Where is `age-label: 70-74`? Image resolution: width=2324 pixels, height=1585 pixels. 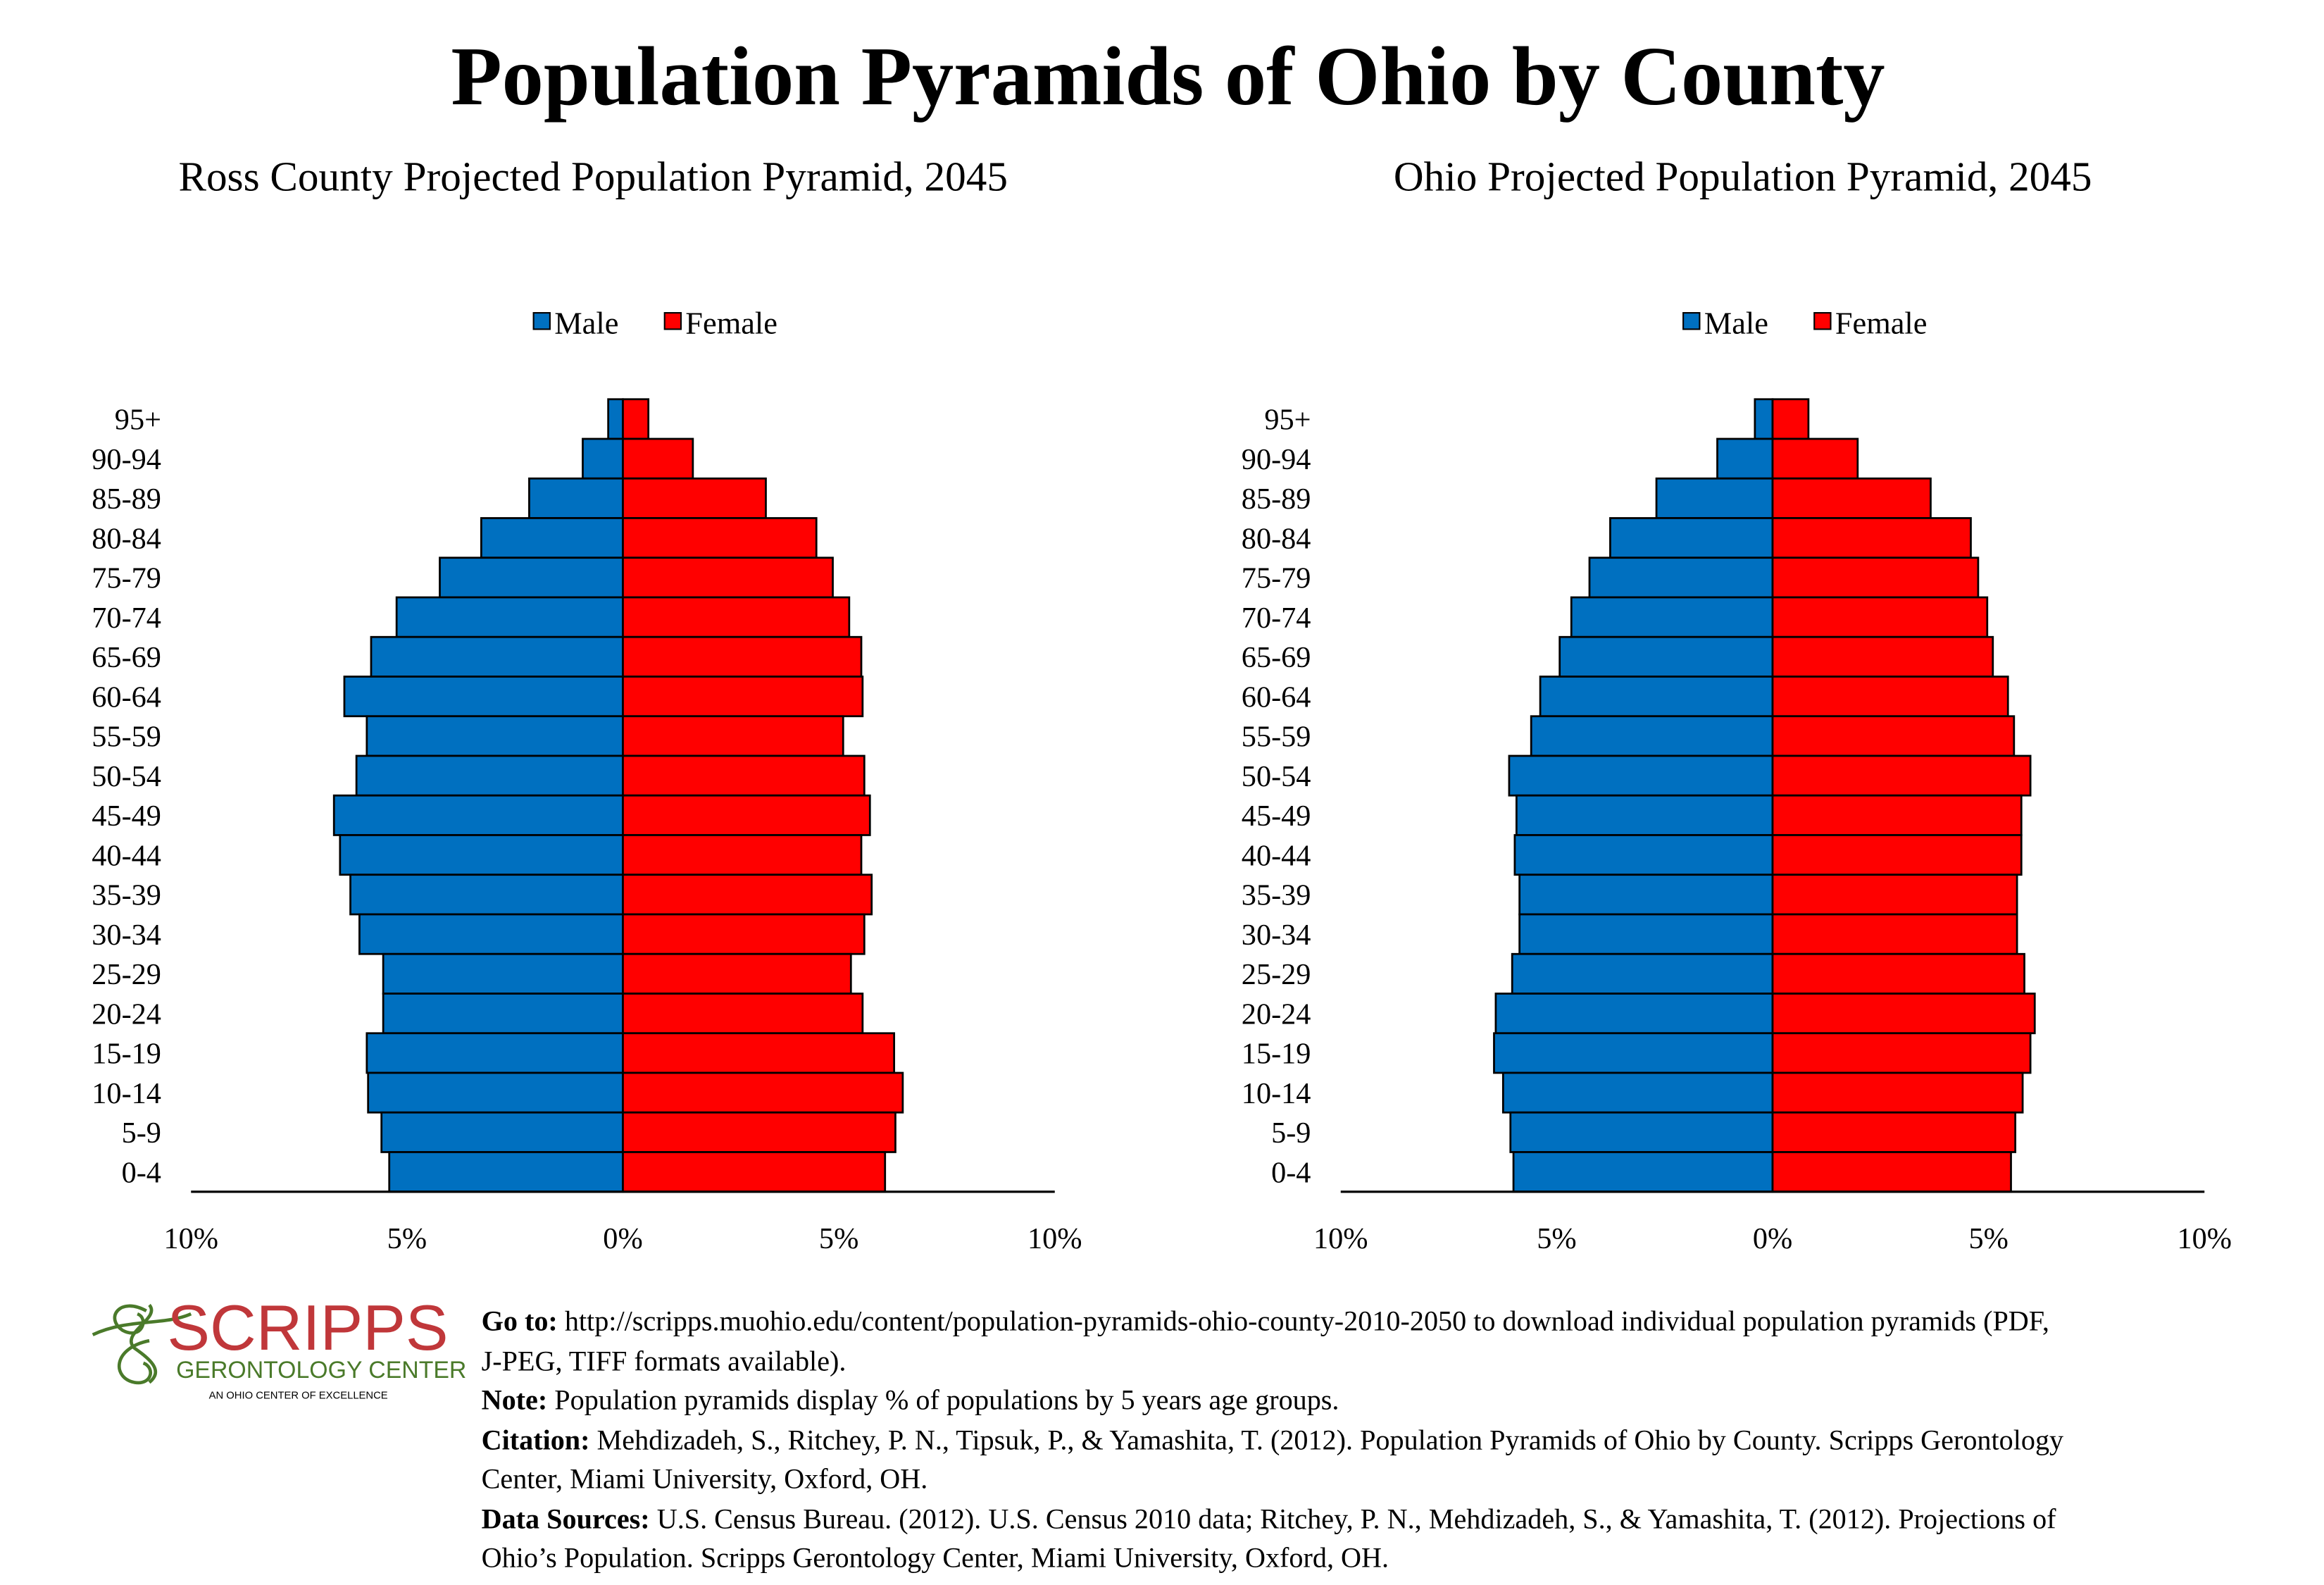
age-label: 70-74 is located at coordinates (1276, 618).